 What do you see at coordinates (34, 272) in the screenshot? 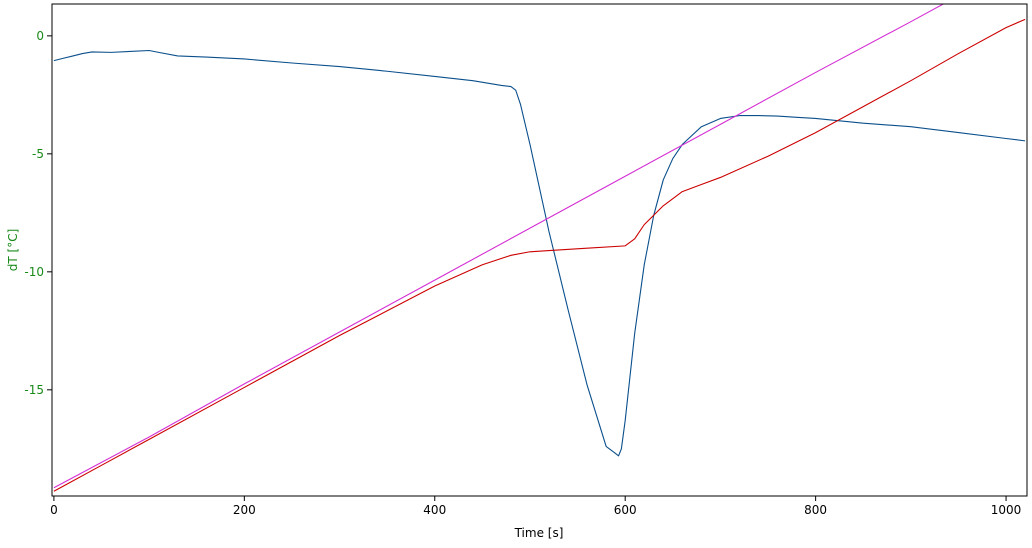
I see `y-tick-label: -10` at bounding box center [34, 272].